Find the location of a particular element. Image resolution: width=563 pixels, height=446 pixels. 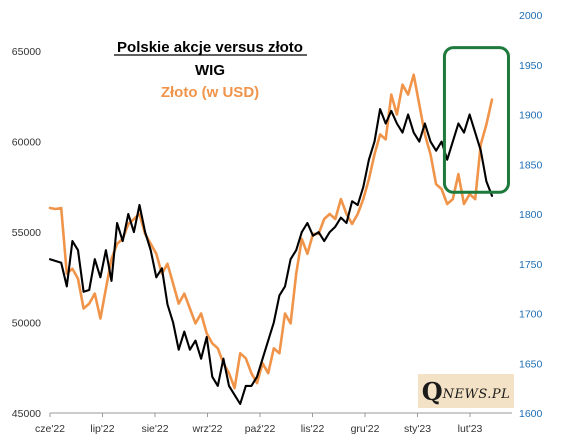

y-left-tick-label: 65000 is located at coordinates (26, 52).